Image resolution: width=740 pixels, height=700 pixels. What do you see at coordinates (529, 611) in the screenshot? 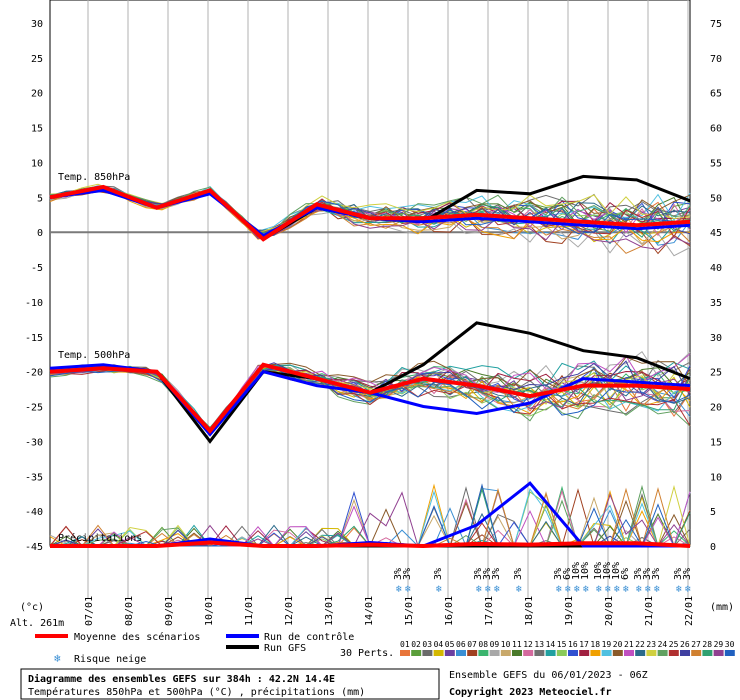
I see `date-tick-label: 18/01` at bounding box center [529, 611].